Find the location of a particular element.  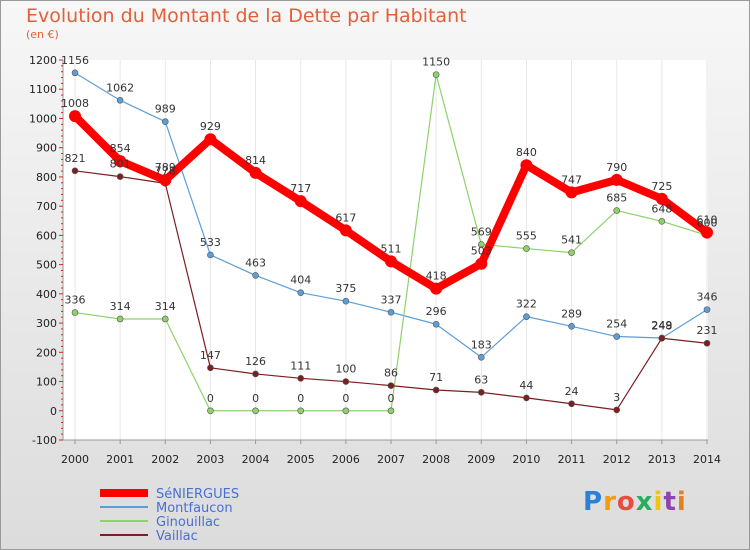

data-label: 685 is located at coordinates (616, 198).